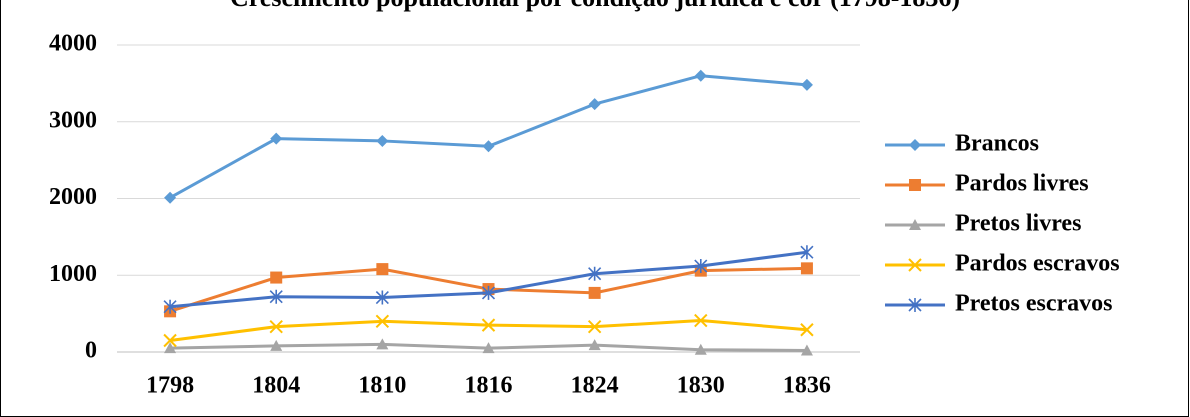 The height and width of the screenshot is (417, 1190). Describe the element at coordinates (1037, 264) in the screenshot. I see `legend-label: Pardos escravos` at that location.